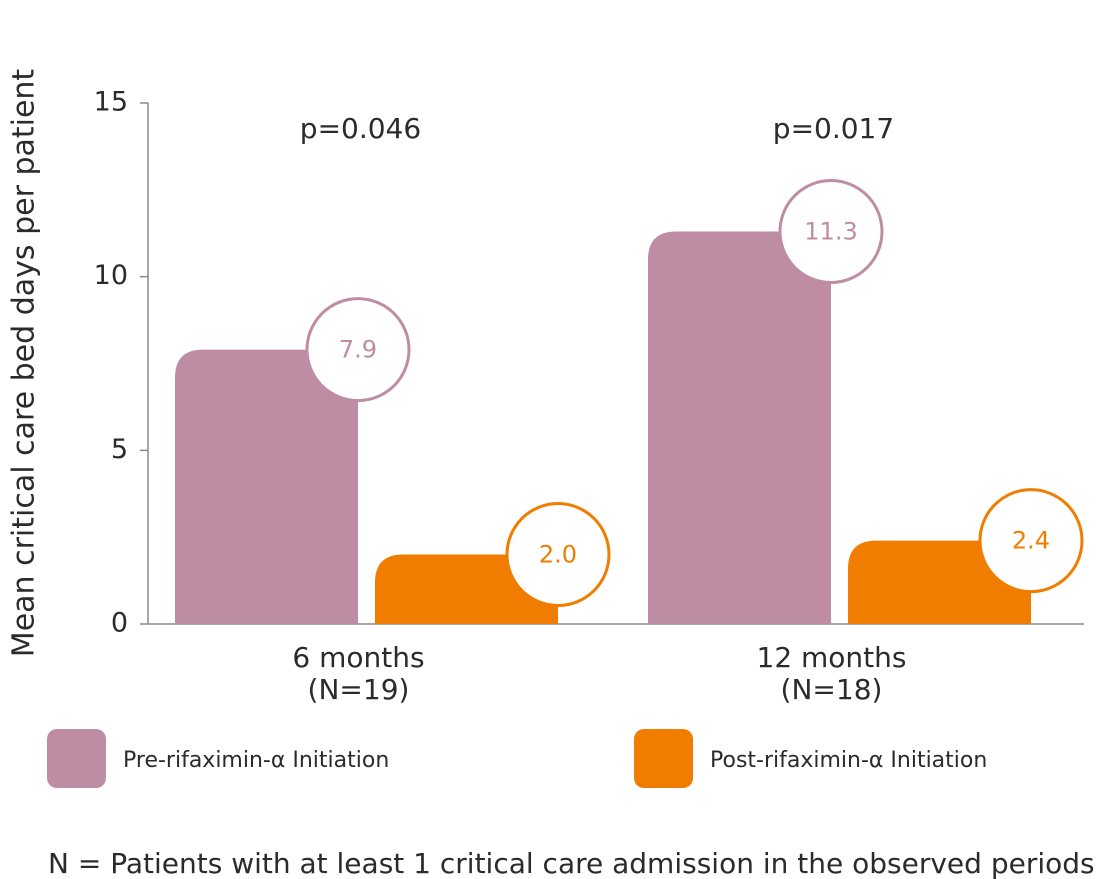 The height and width of the screenshot is (879, 1103). Describe the element at coordinates (833, 128) in the screenshot. I see `p-value-label: p=0.017` at that location.